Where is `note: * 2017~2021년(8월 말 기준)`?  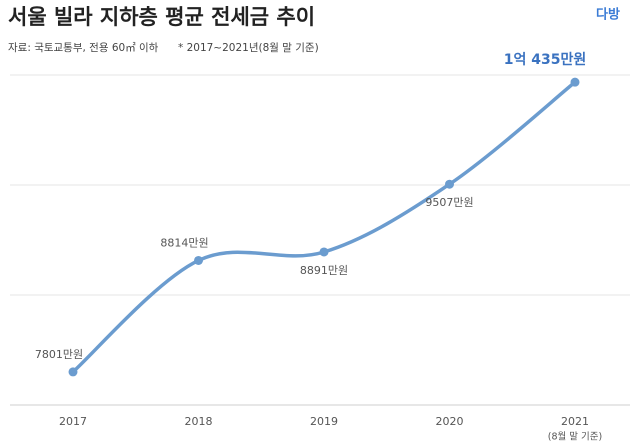
note: * 2017~2021년(8월 말 기준) is located at coordinates (248, 48).